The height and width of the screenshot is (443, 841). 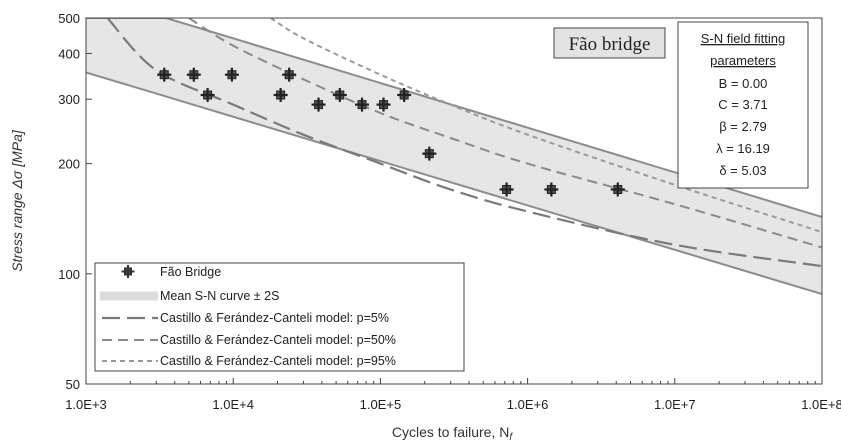 I want to click on x-tick-label: 1.0E+5, so click(x=381, y=404).